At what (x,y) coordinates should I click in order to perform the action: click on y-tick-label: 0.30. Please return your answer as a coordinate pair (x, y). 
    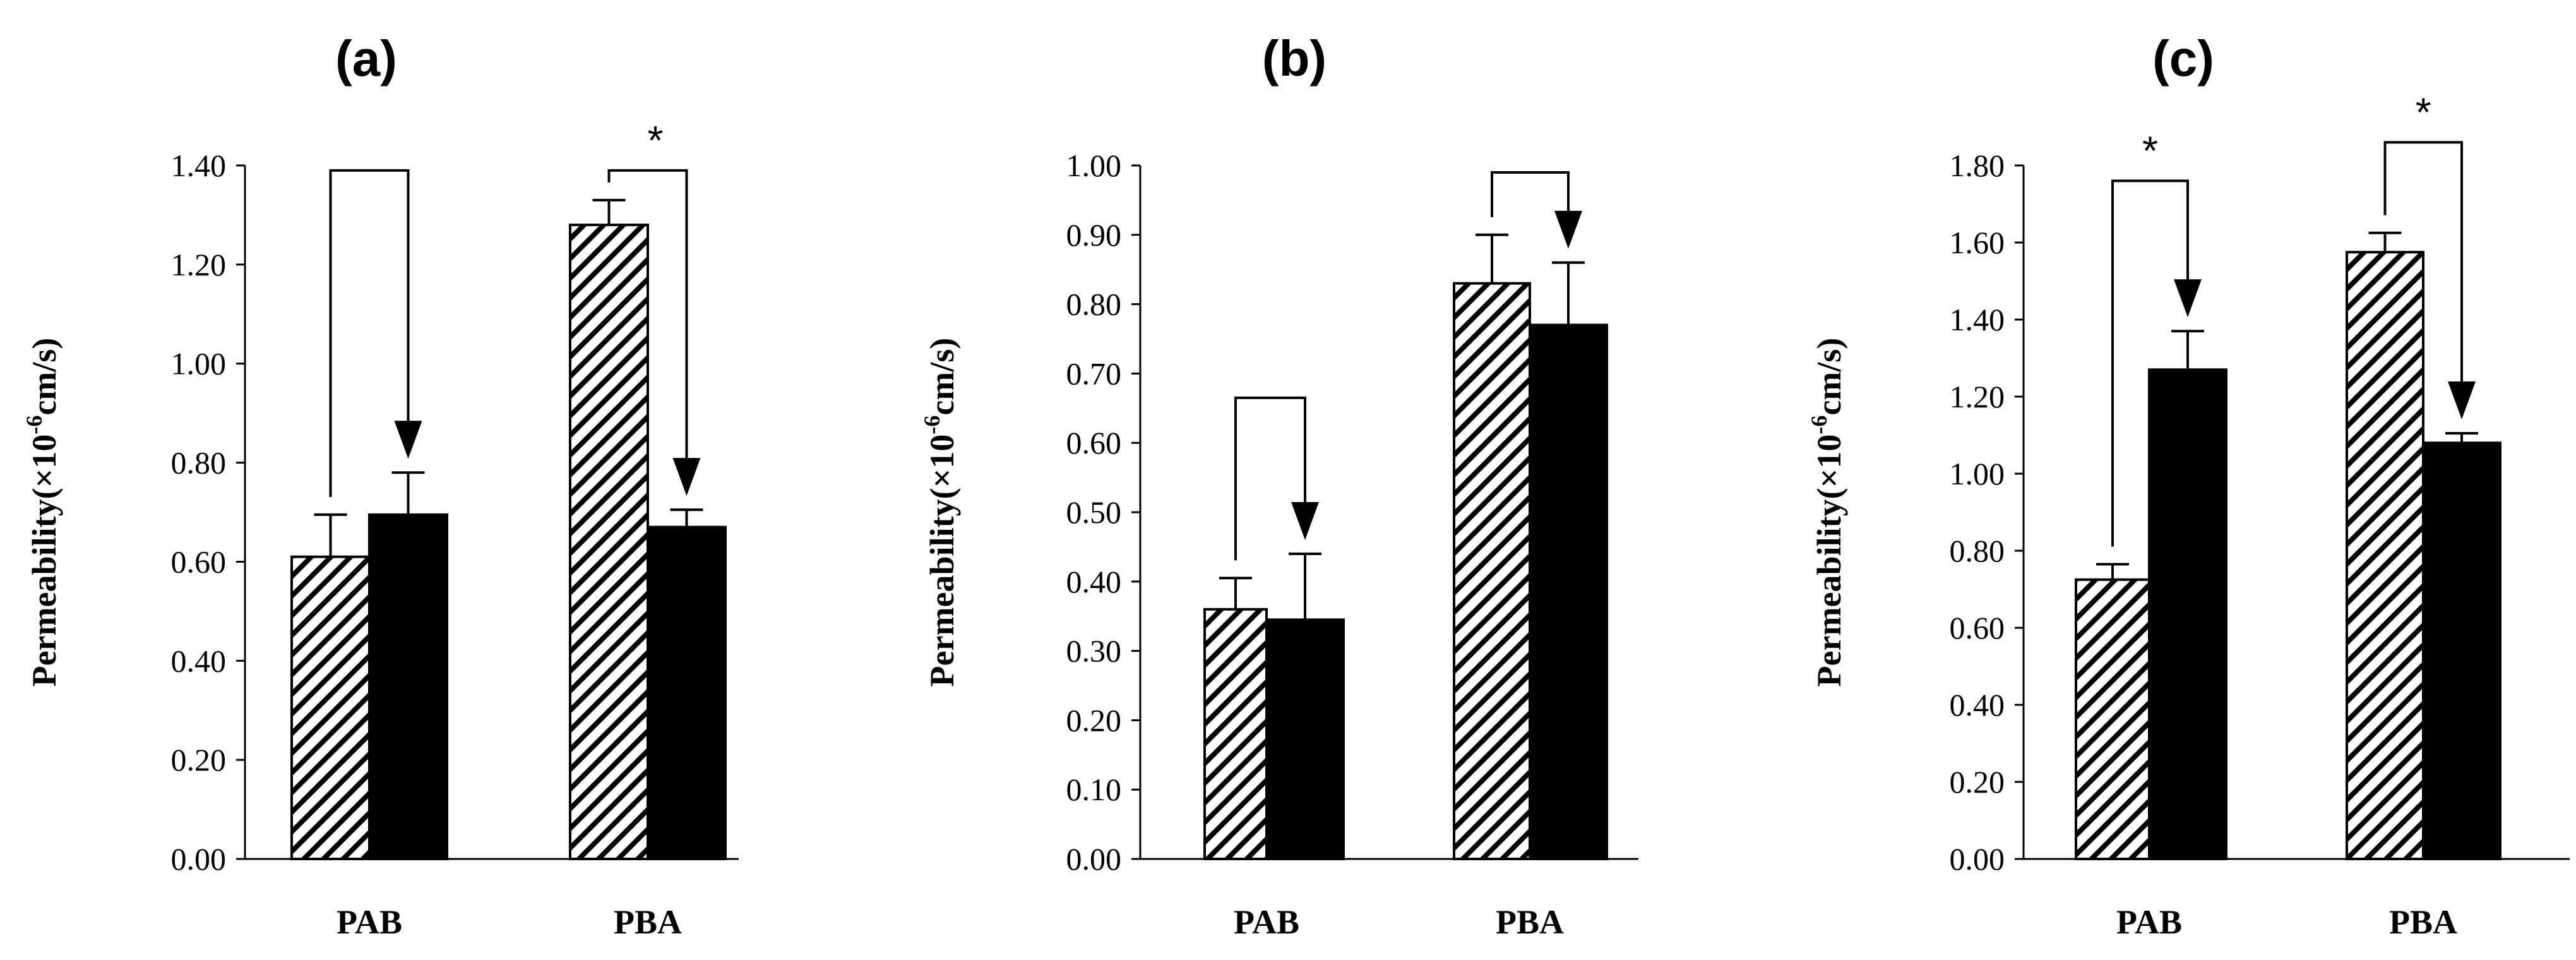
    Looking at the image, I should click on (1094, 651).